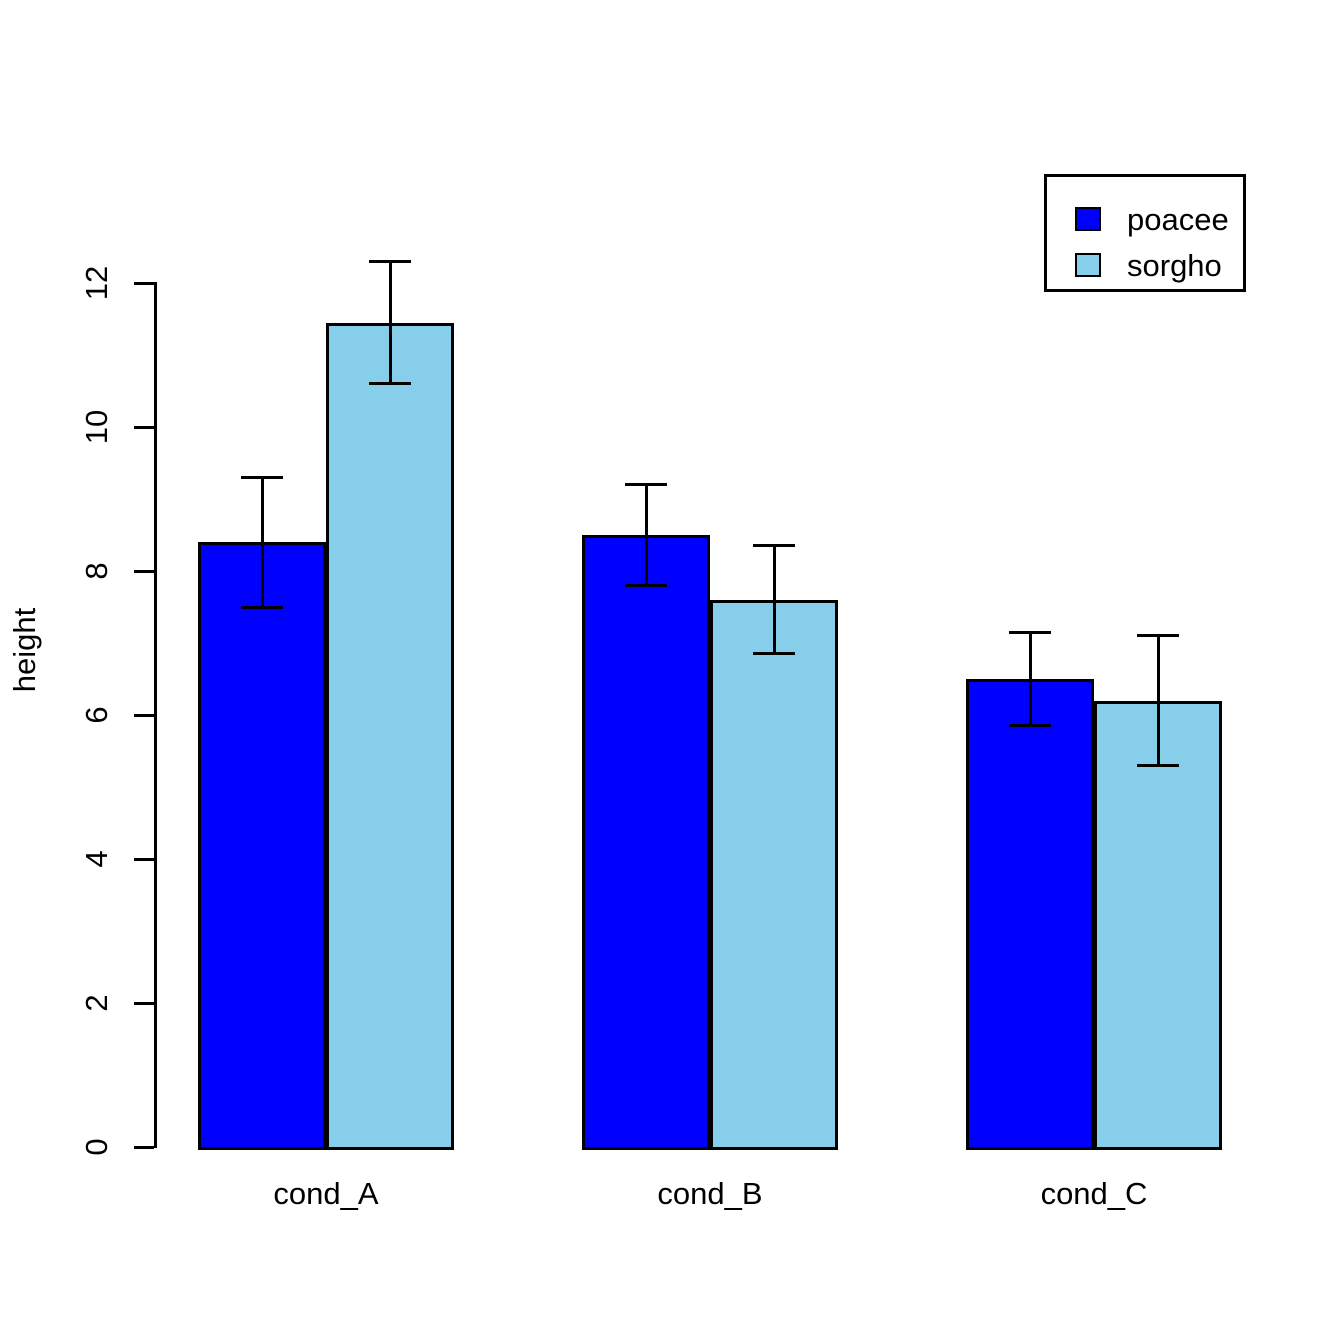 The height and width of the screenshot is (1344, 1344). I want to click on error-bar-line-poacee-cond_B, so click(646, 535).